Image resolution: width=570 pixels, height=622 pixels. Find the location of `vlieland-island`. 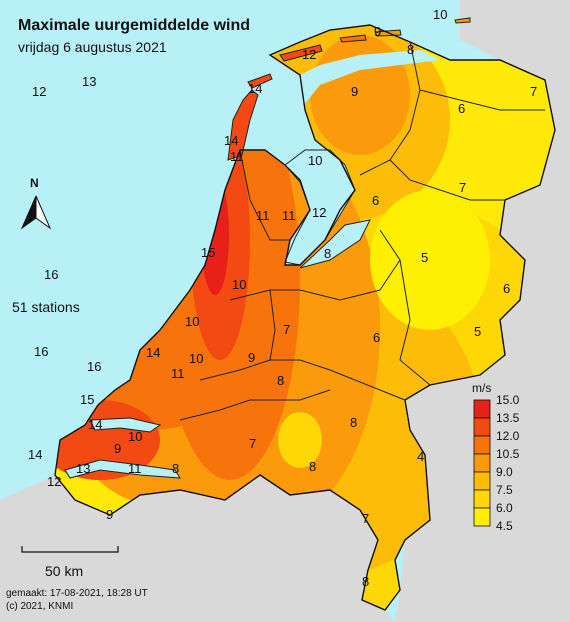

vlieland-island is located at coordinates (260, 81).